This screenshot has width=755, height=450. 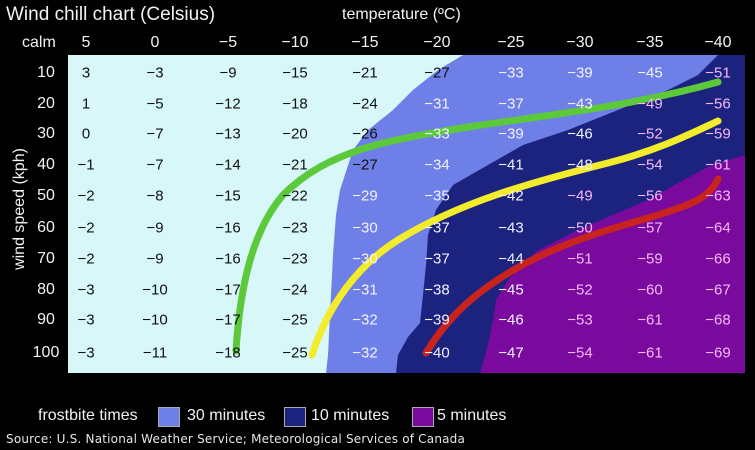 I want to click on wind-chill-cell: −22, so click(x=295, y=196).